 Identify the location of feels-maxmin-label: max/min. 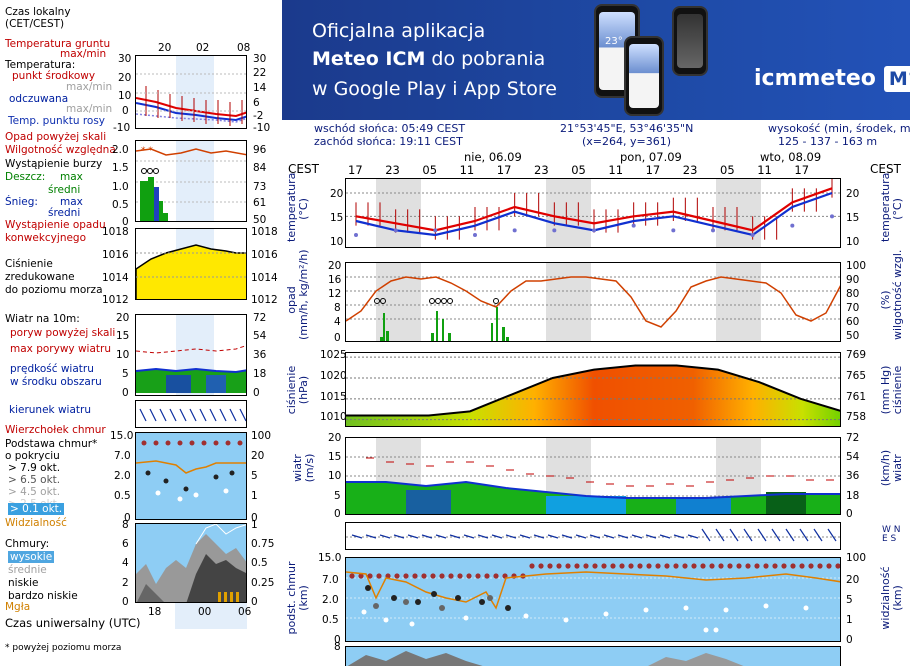
(89, 109).